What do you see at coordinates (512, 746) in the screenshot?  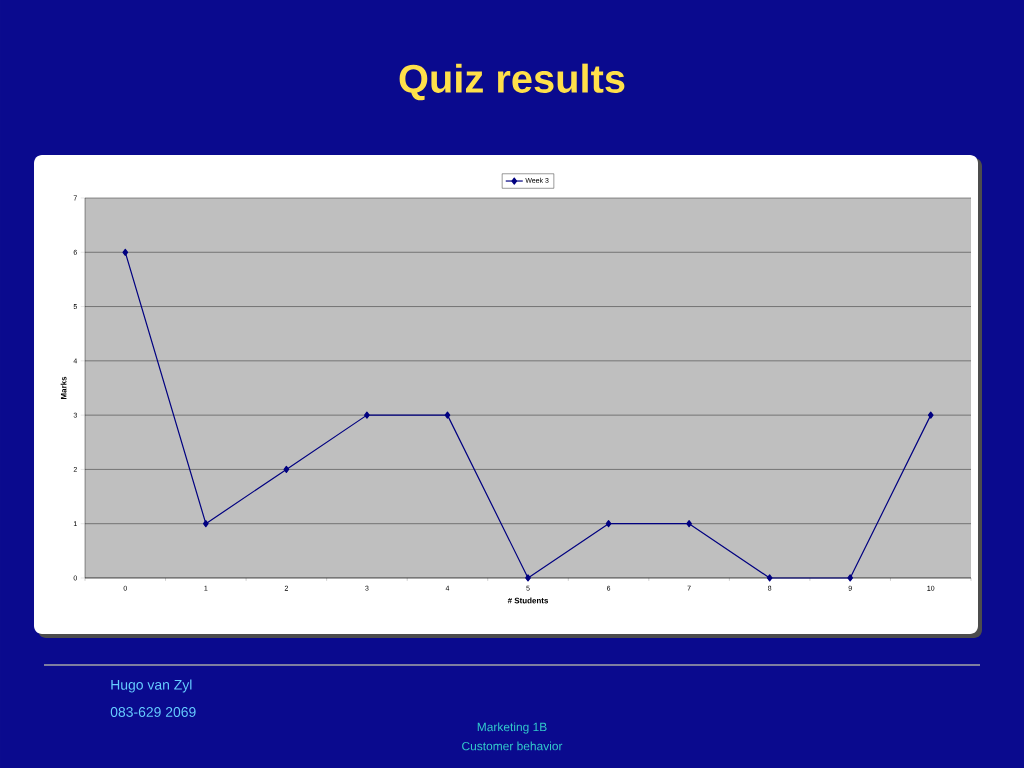 I see `text: Customer behavior` at bounding box center [512, 746].